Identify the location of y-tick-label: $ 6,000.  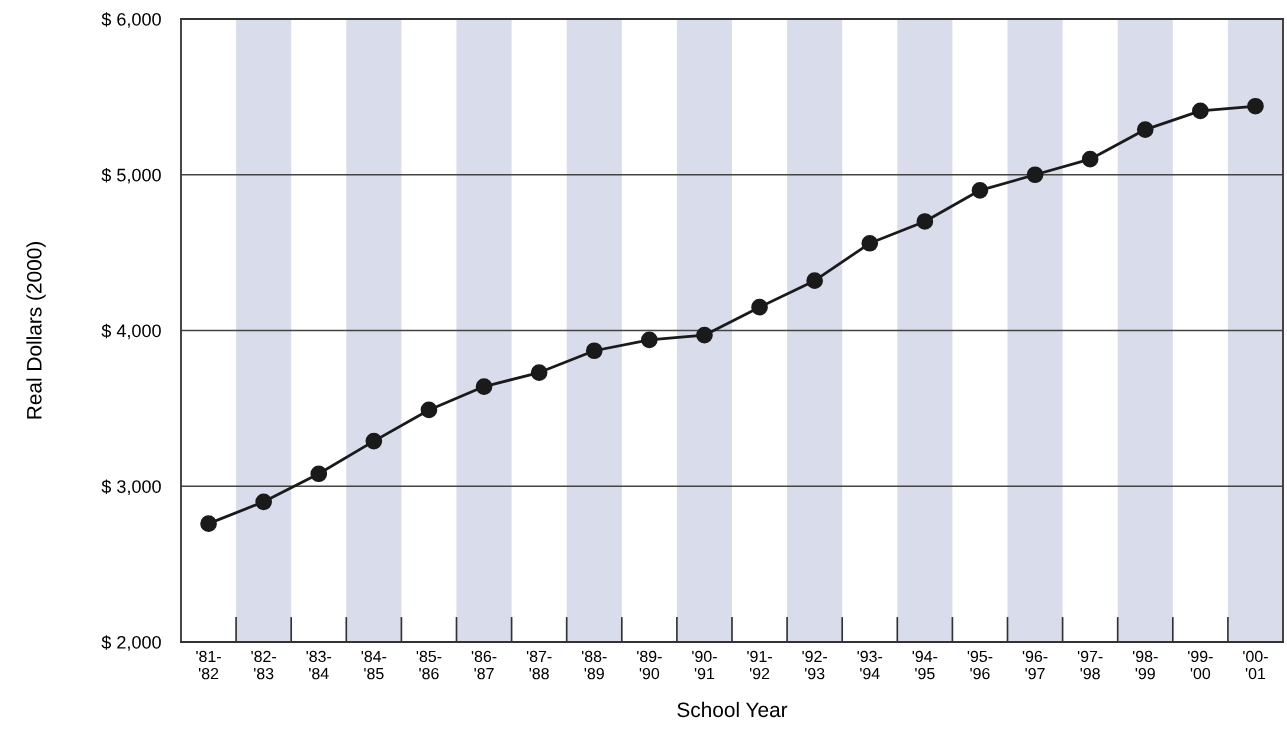
(131, 20).